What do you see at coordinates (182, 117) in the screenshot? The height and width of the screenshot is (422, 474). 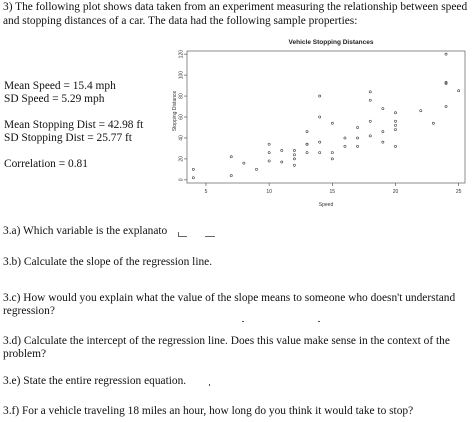 I see `y-tick-label: 60` at bounding box center [182, 117].